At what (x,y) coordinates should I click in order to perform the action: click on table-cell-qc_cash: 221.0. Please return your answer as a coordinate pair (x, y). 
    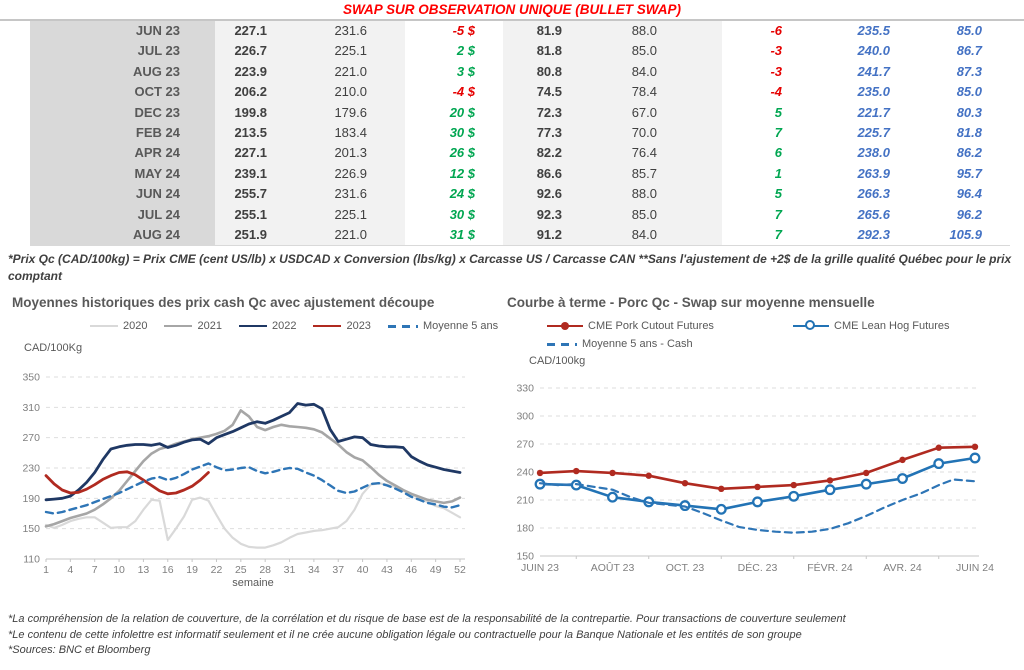
    Looking at the image, I should click on (355, 235).